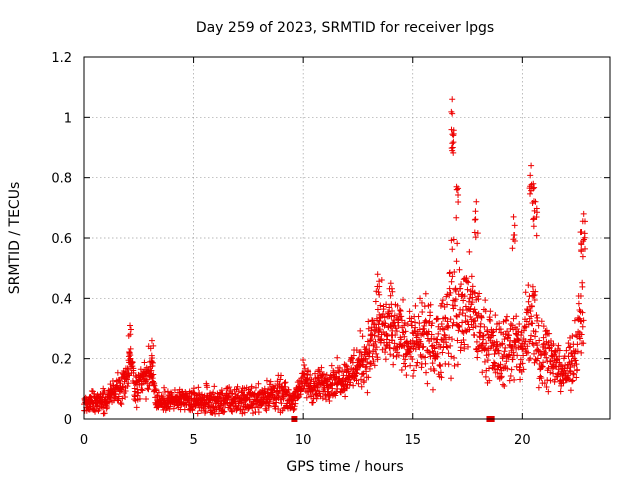 The width and height of the screenshot is (640, 480). I want to click on x-tick-label: 15, so click(412, 440).